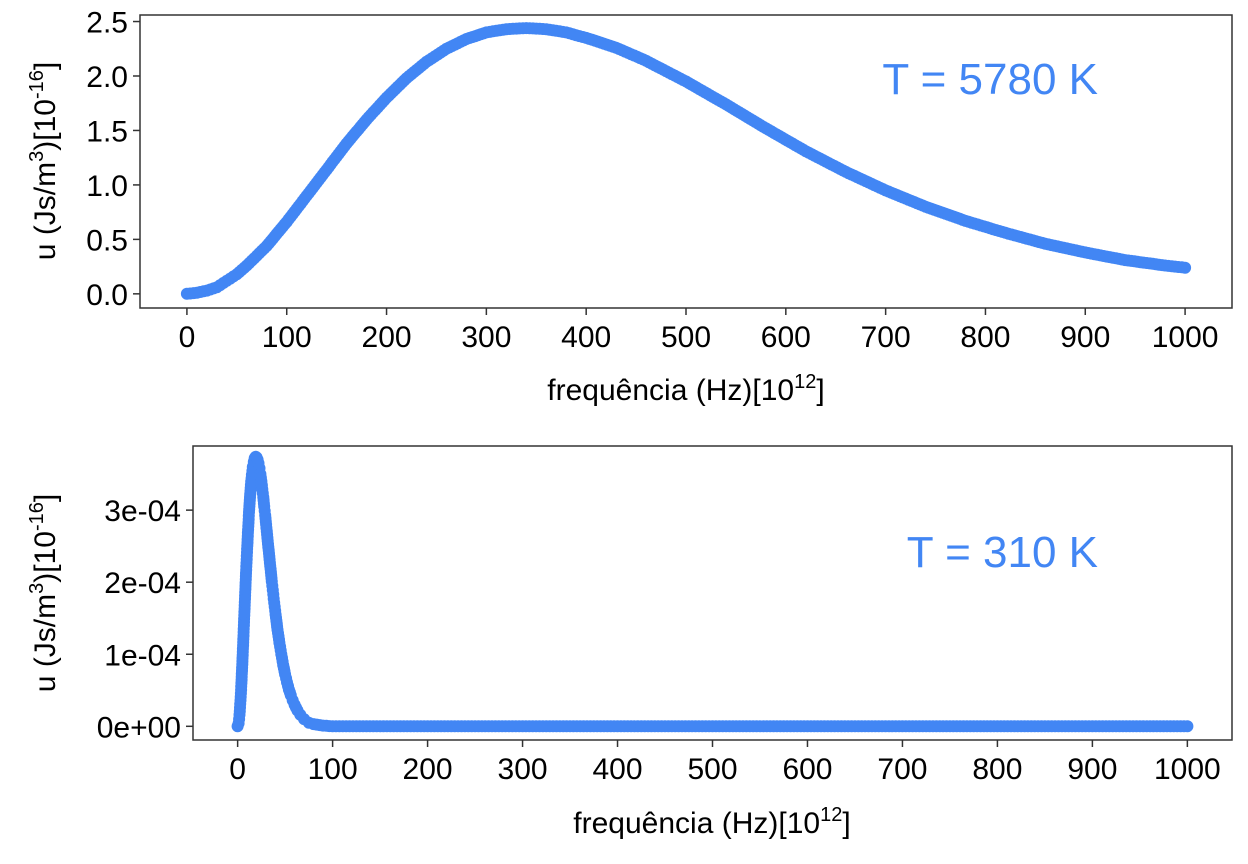 The height and width of the screenshot is (864, 1248). Describe the element at coordinates (142, 511) in the screenshot. I see `y-tick-label: 3e-04` at that location.